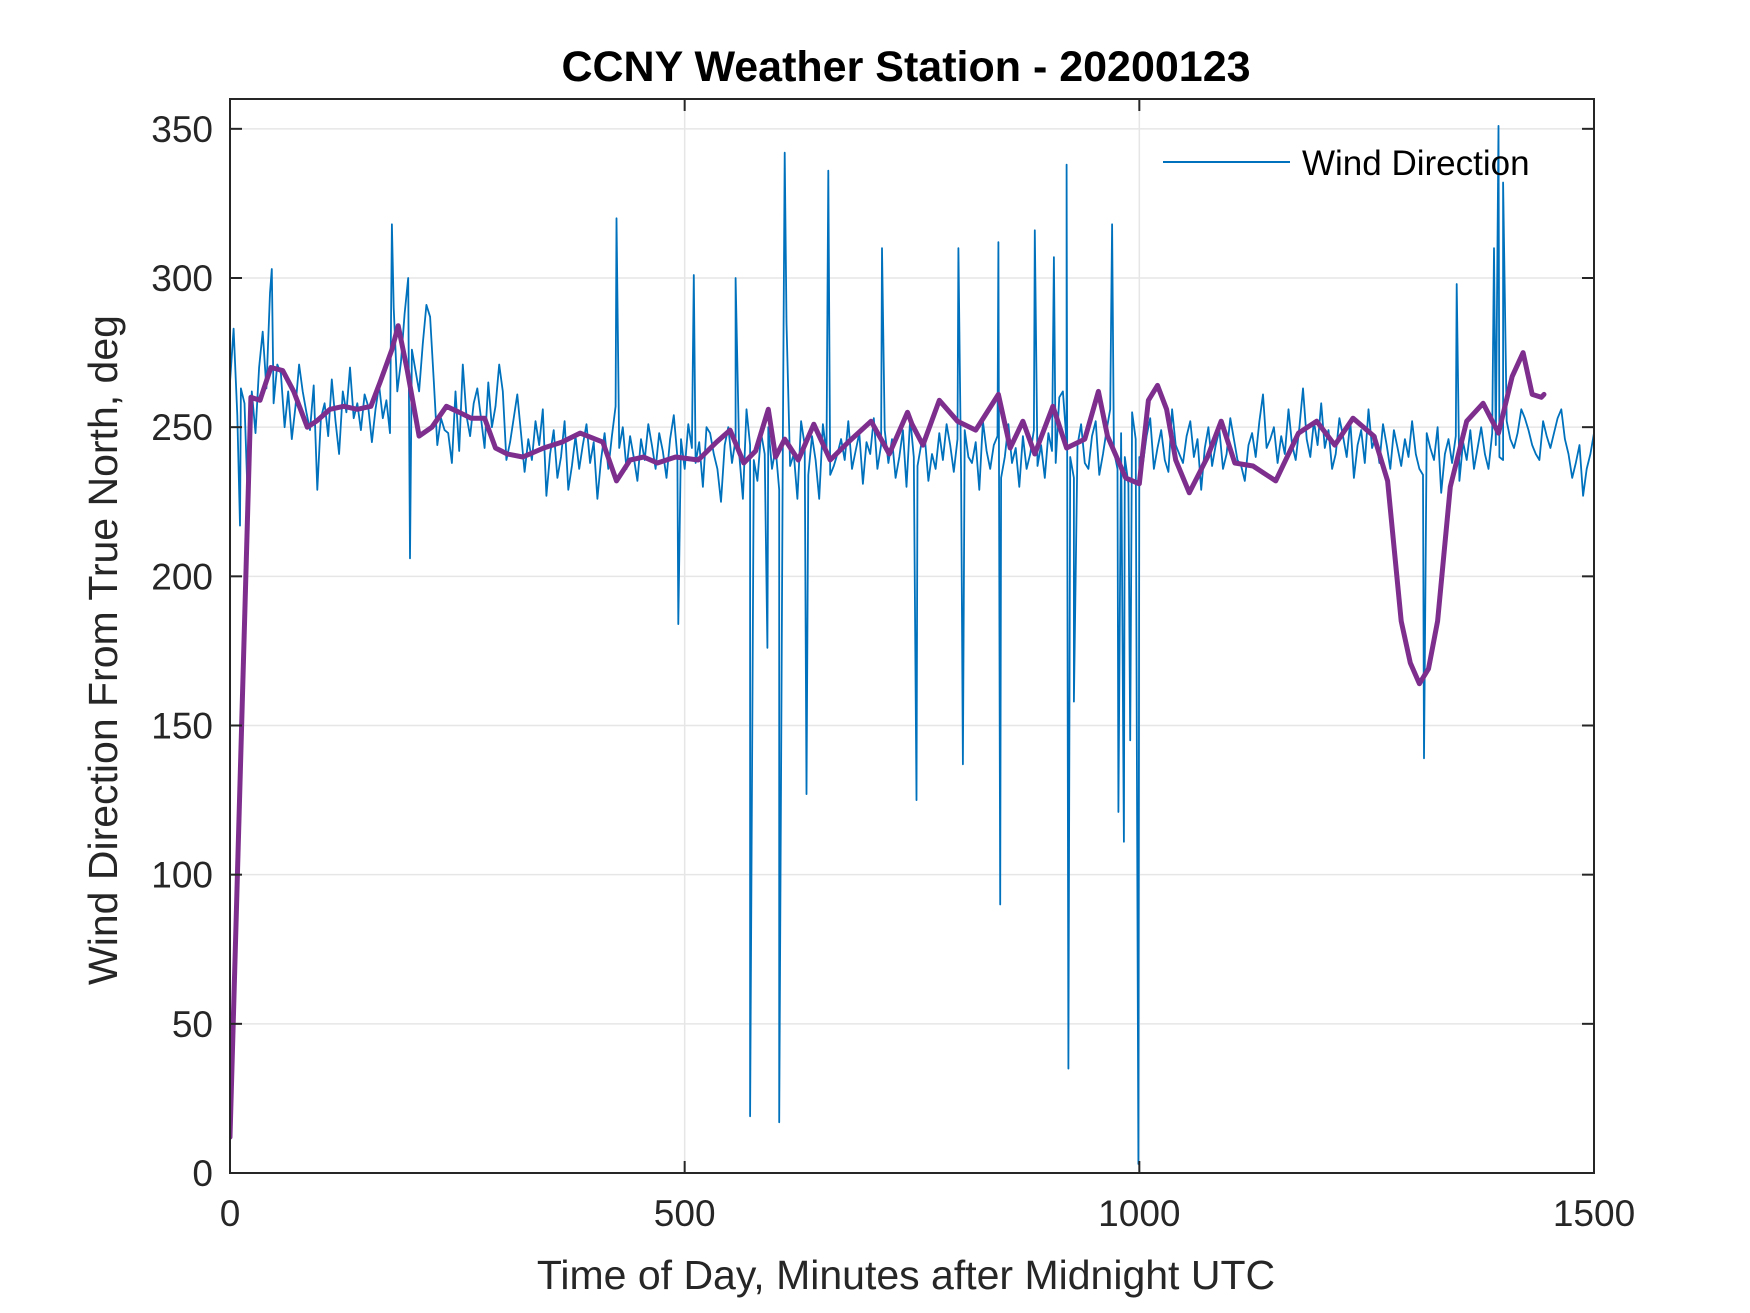 The height and width of the screenshot is (1313, 1750). I want to click on y-tick-label: 50, so click(192, 1024).